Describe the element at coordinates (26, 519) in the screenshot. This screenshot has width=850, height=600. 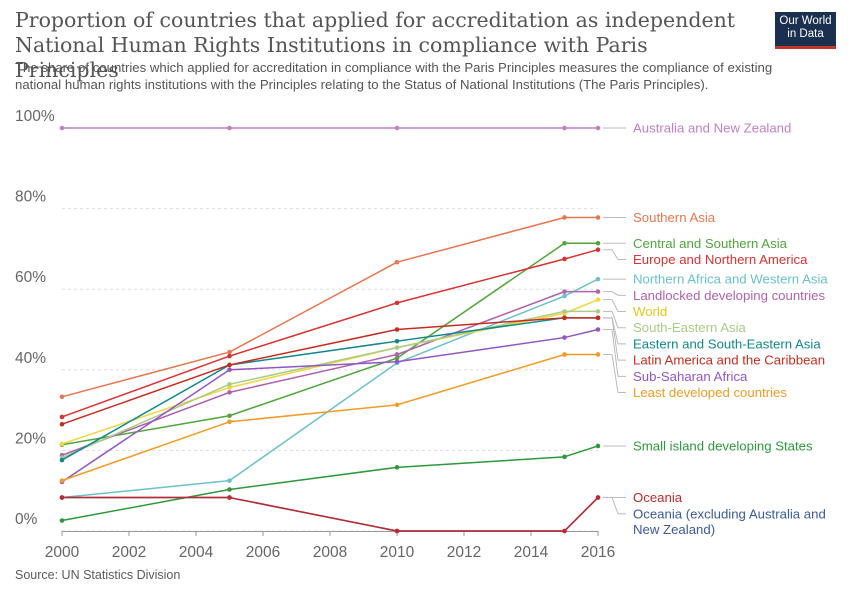
I see `y-tick-label: 0%` at that location.